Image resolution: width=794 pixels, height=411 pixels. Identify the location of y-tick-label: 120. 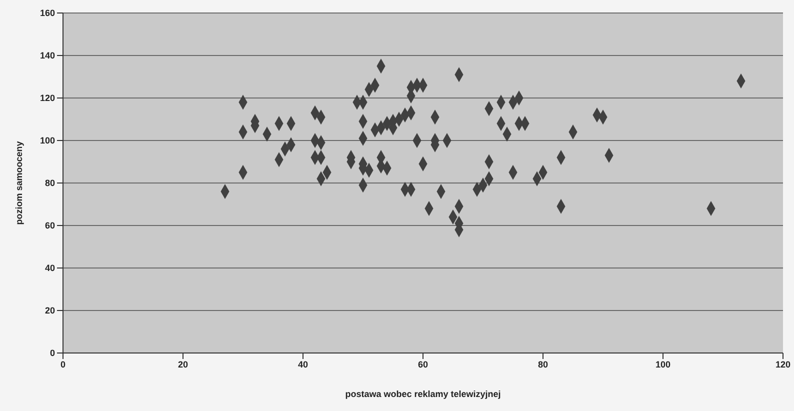
(47, 98).